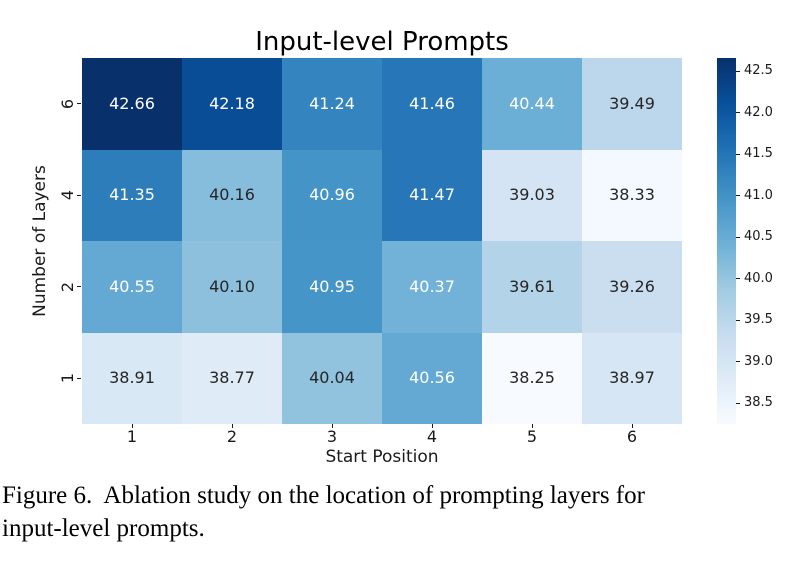 This screenshot has height=566, width=804. Describe the element at coordinates (332, 378) in the screenshot. I see `heatmap-cell: 40.04` at that location.